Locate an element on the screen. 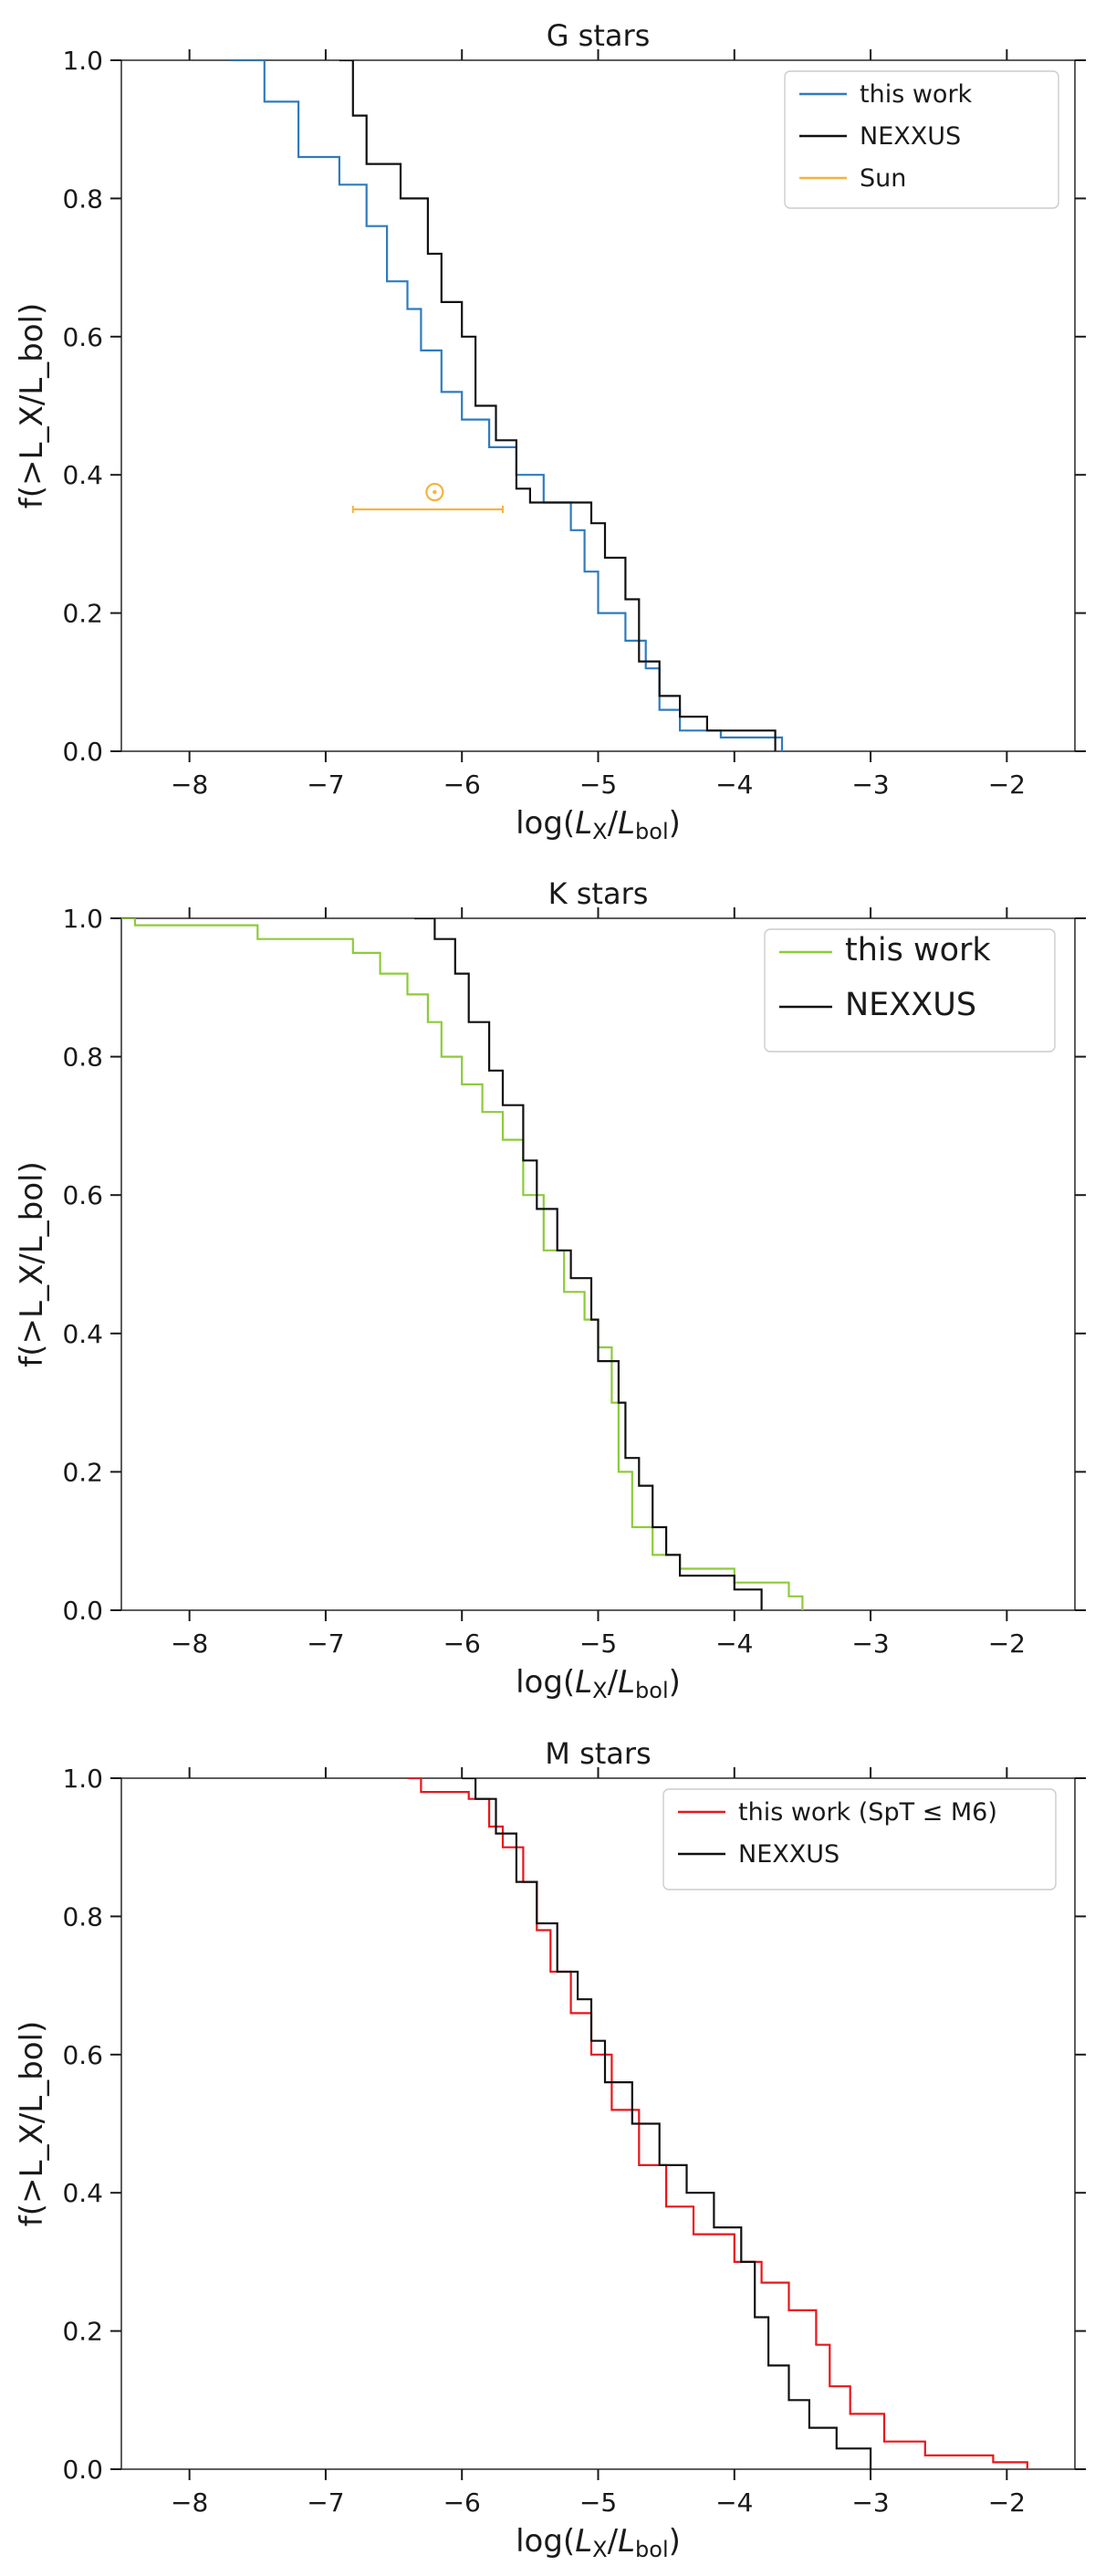 The height and width of the screenshot is (2576, 1095). legend-label: Sun is located at coordinates (883, 178).